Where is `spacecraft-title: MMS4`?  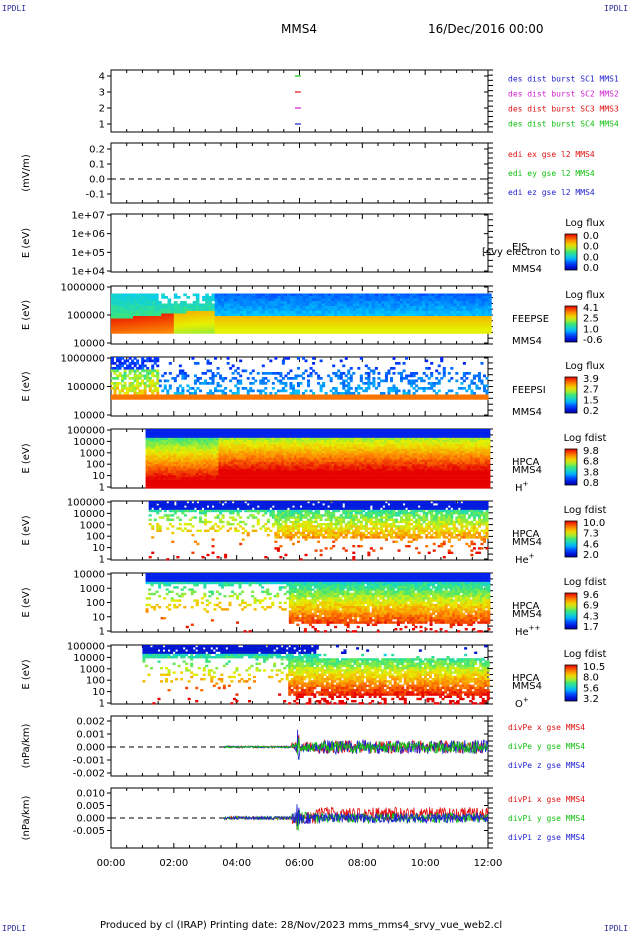 spacecraft-title: MMS4 is located at coordinates (299, 29).